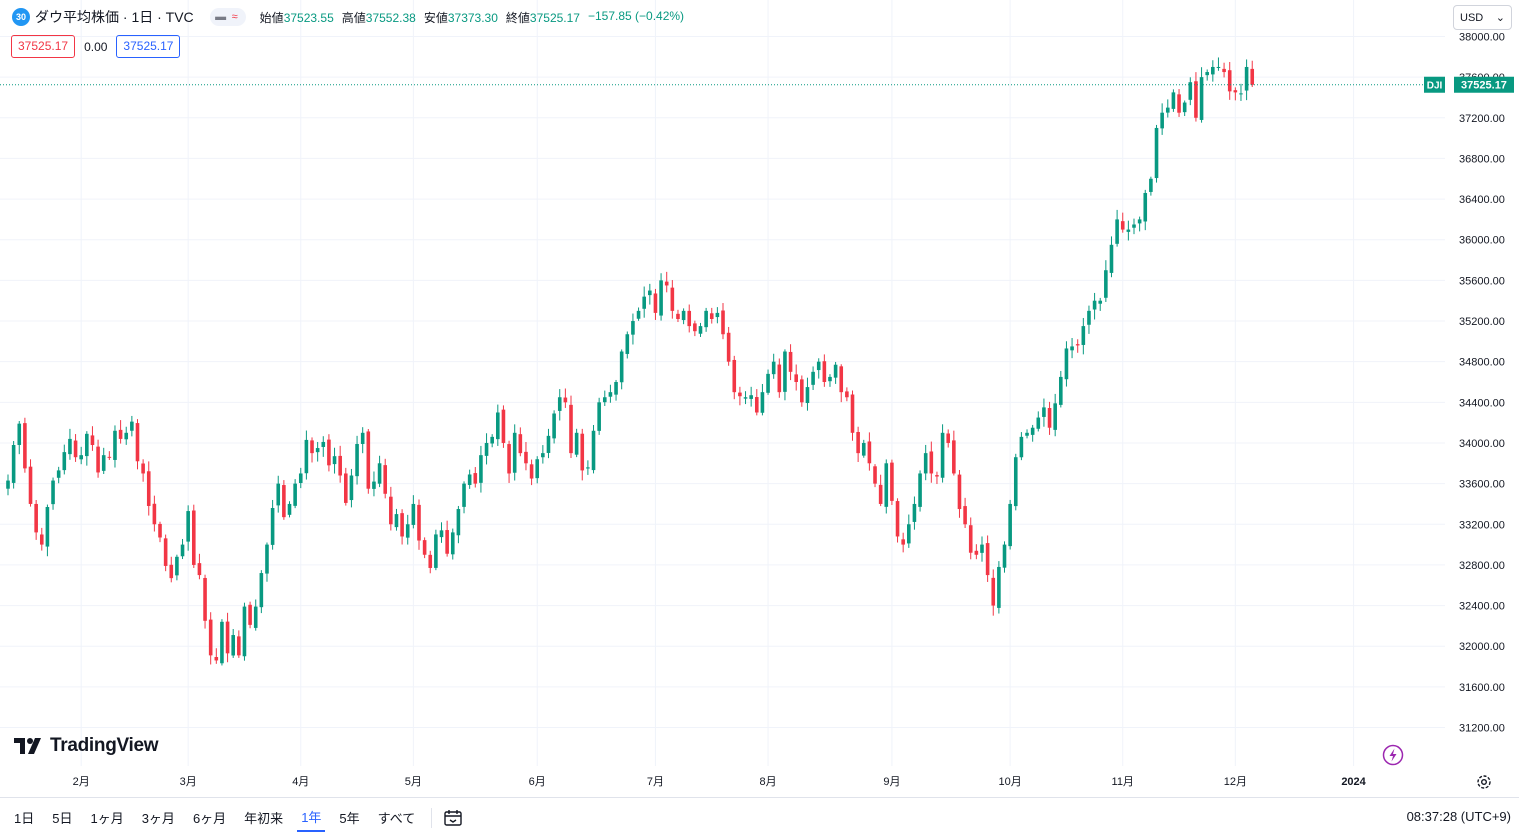  I want to click on sell-price-box: 37525.17, so click(43, 46).